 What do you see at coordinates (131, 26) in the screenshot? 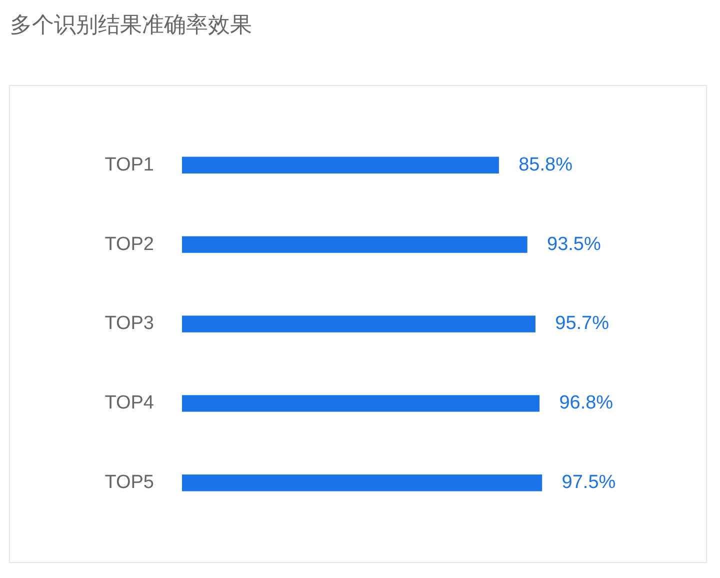
I see `chart-title: 多个识别结果准确率效果` at bounding box center [131, 26].